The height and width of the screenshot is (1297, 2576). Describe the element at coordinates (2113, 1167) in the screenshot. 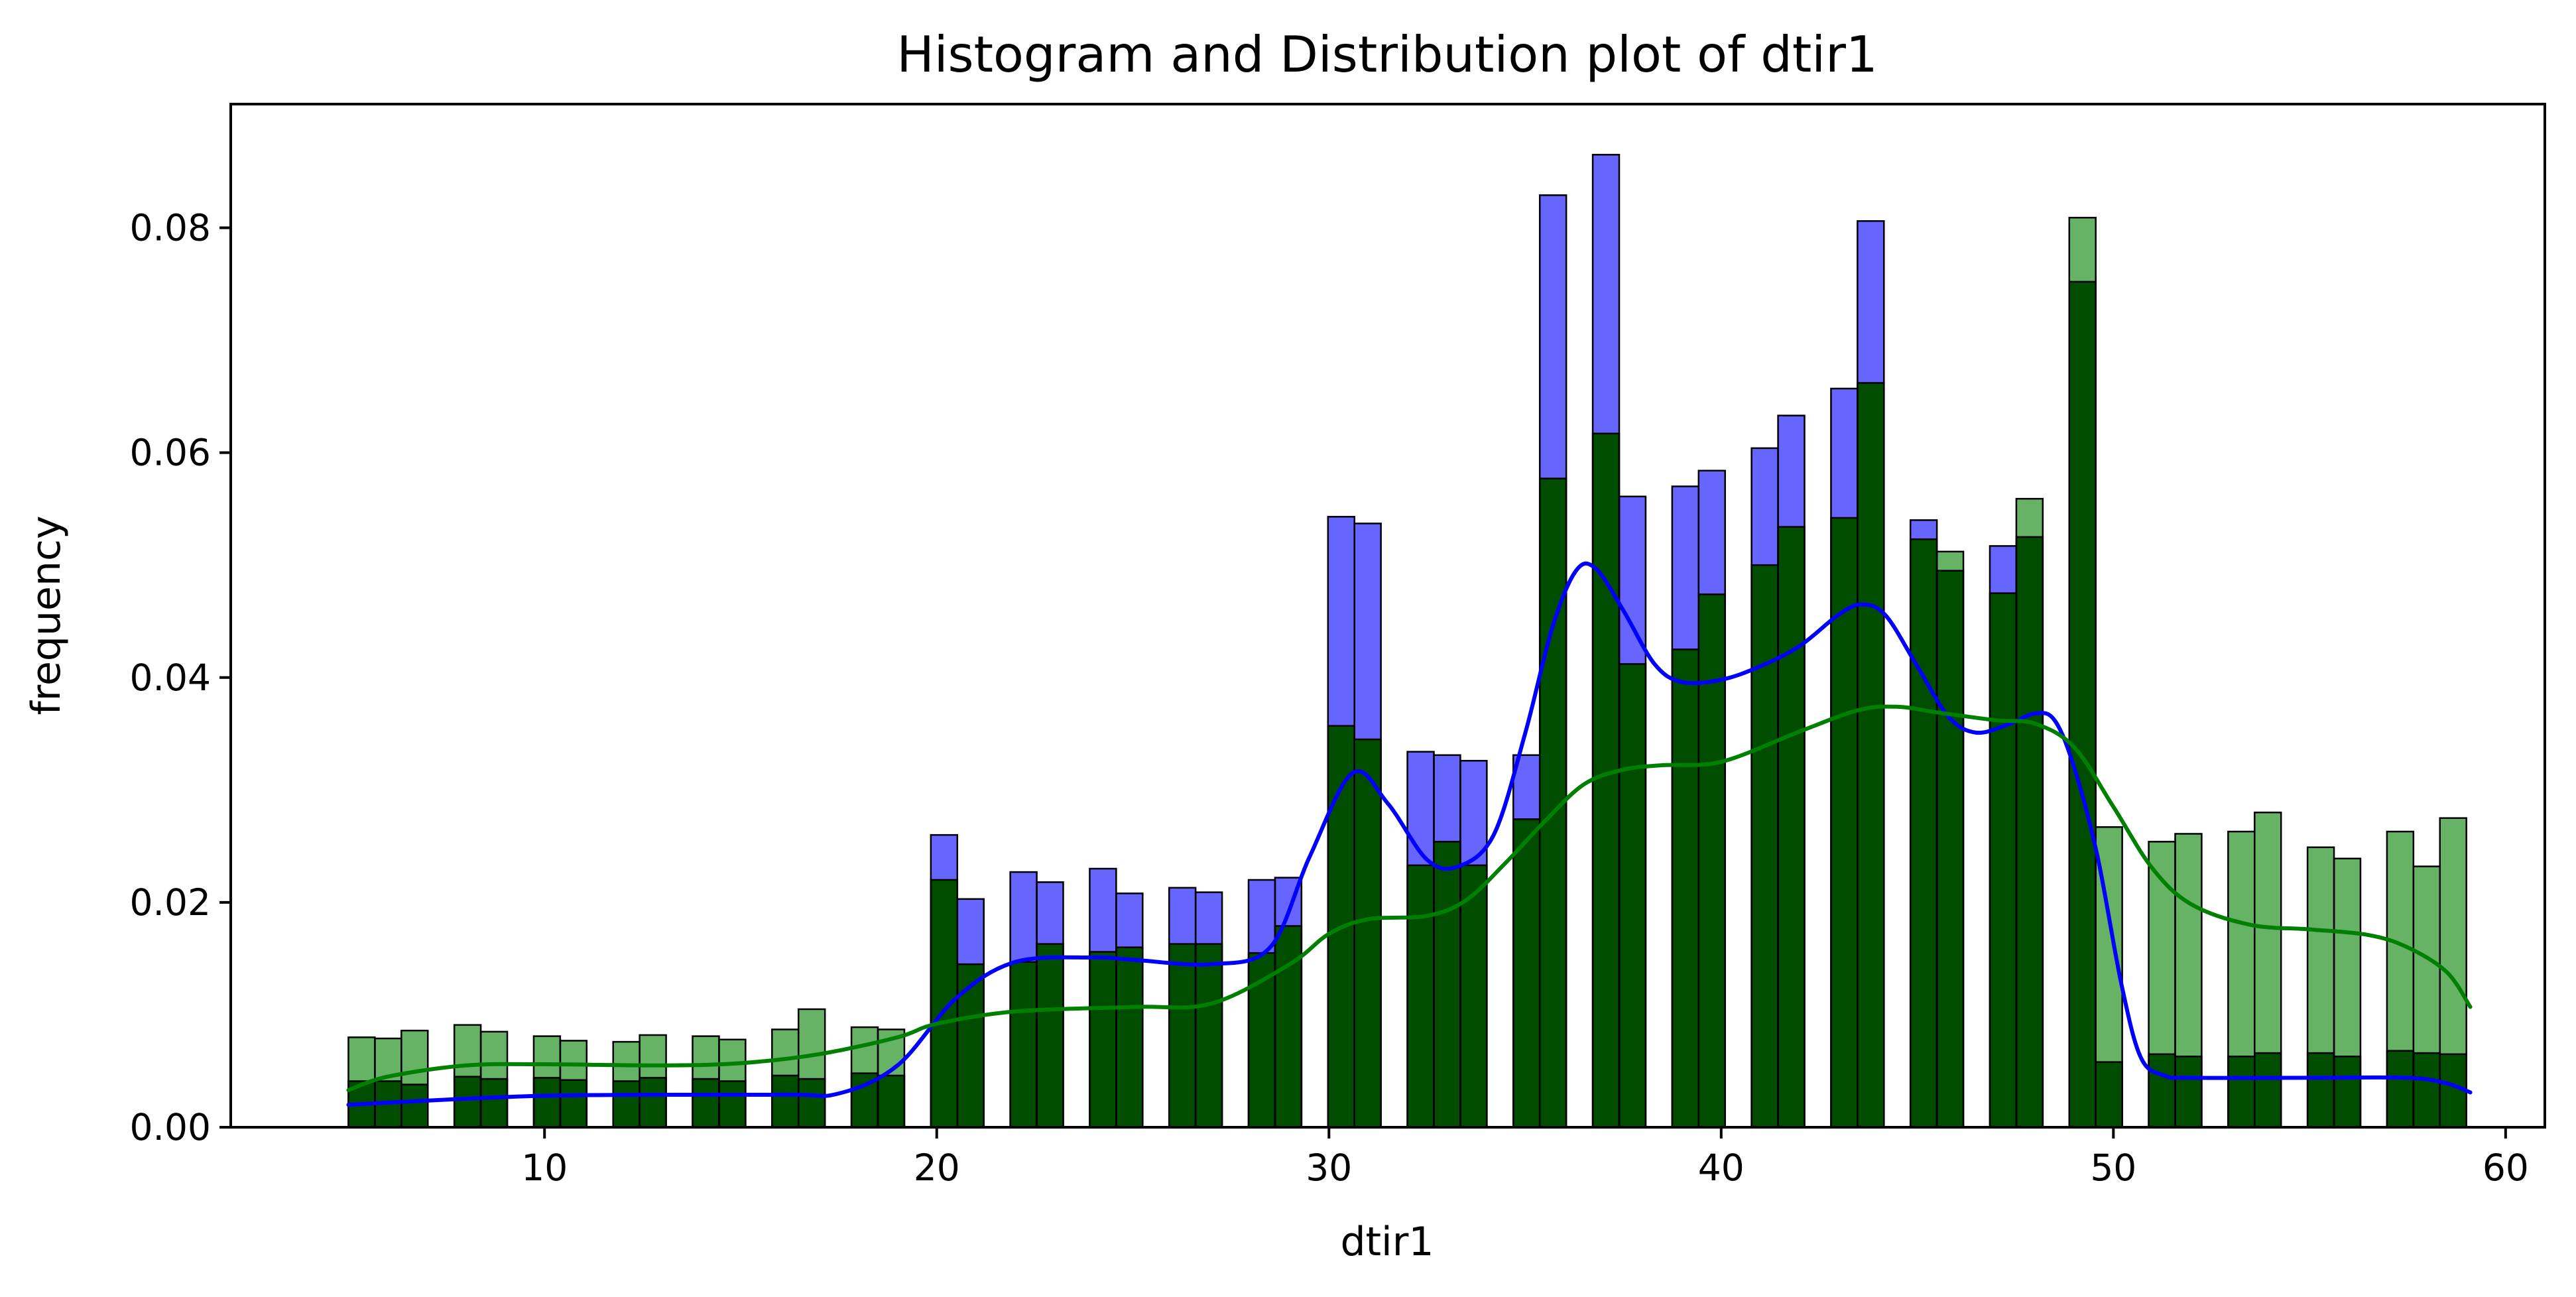

I see `x-tick-label: 50` at that location.